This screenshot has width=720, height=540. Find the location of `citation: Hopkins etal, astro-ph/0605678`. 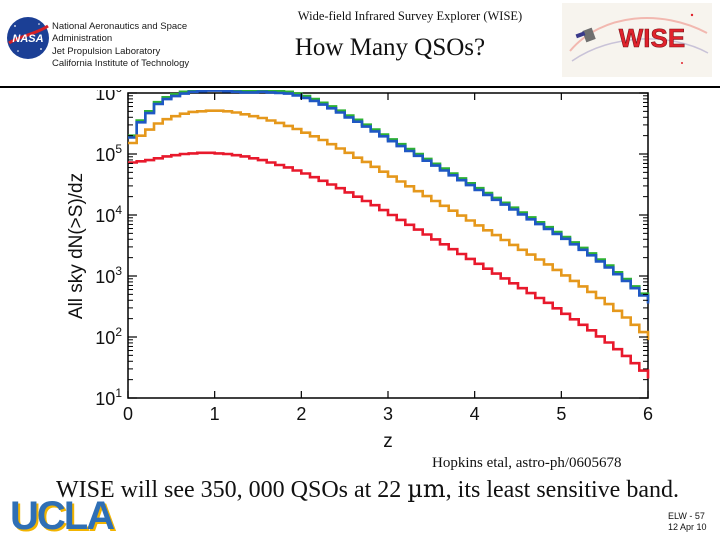

citation: Hopkins etal, astro-ph/0605678 is located at coordinates (527, 463).